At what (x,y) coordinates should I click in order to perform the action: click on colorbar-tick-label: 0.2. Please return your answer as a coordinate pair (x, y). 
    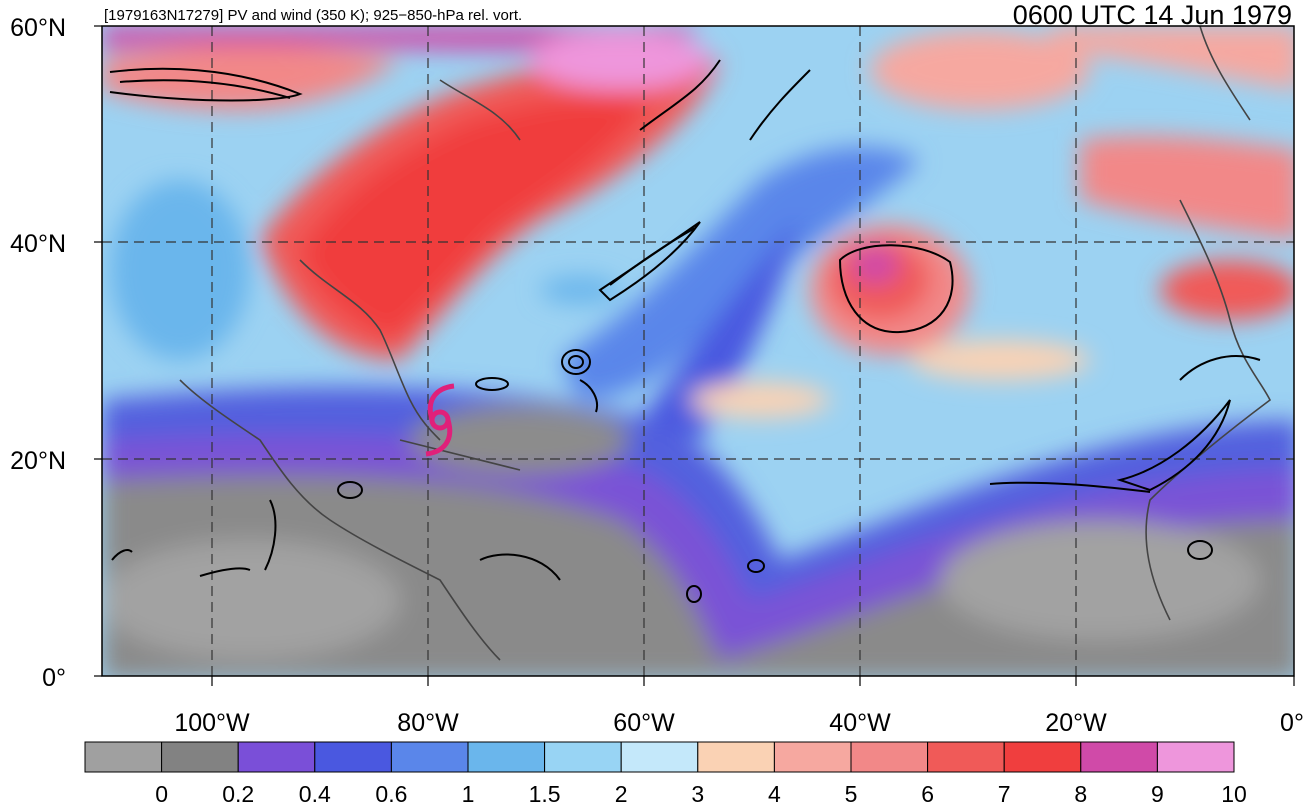
    Looking at the image, I should click on (238, 792).